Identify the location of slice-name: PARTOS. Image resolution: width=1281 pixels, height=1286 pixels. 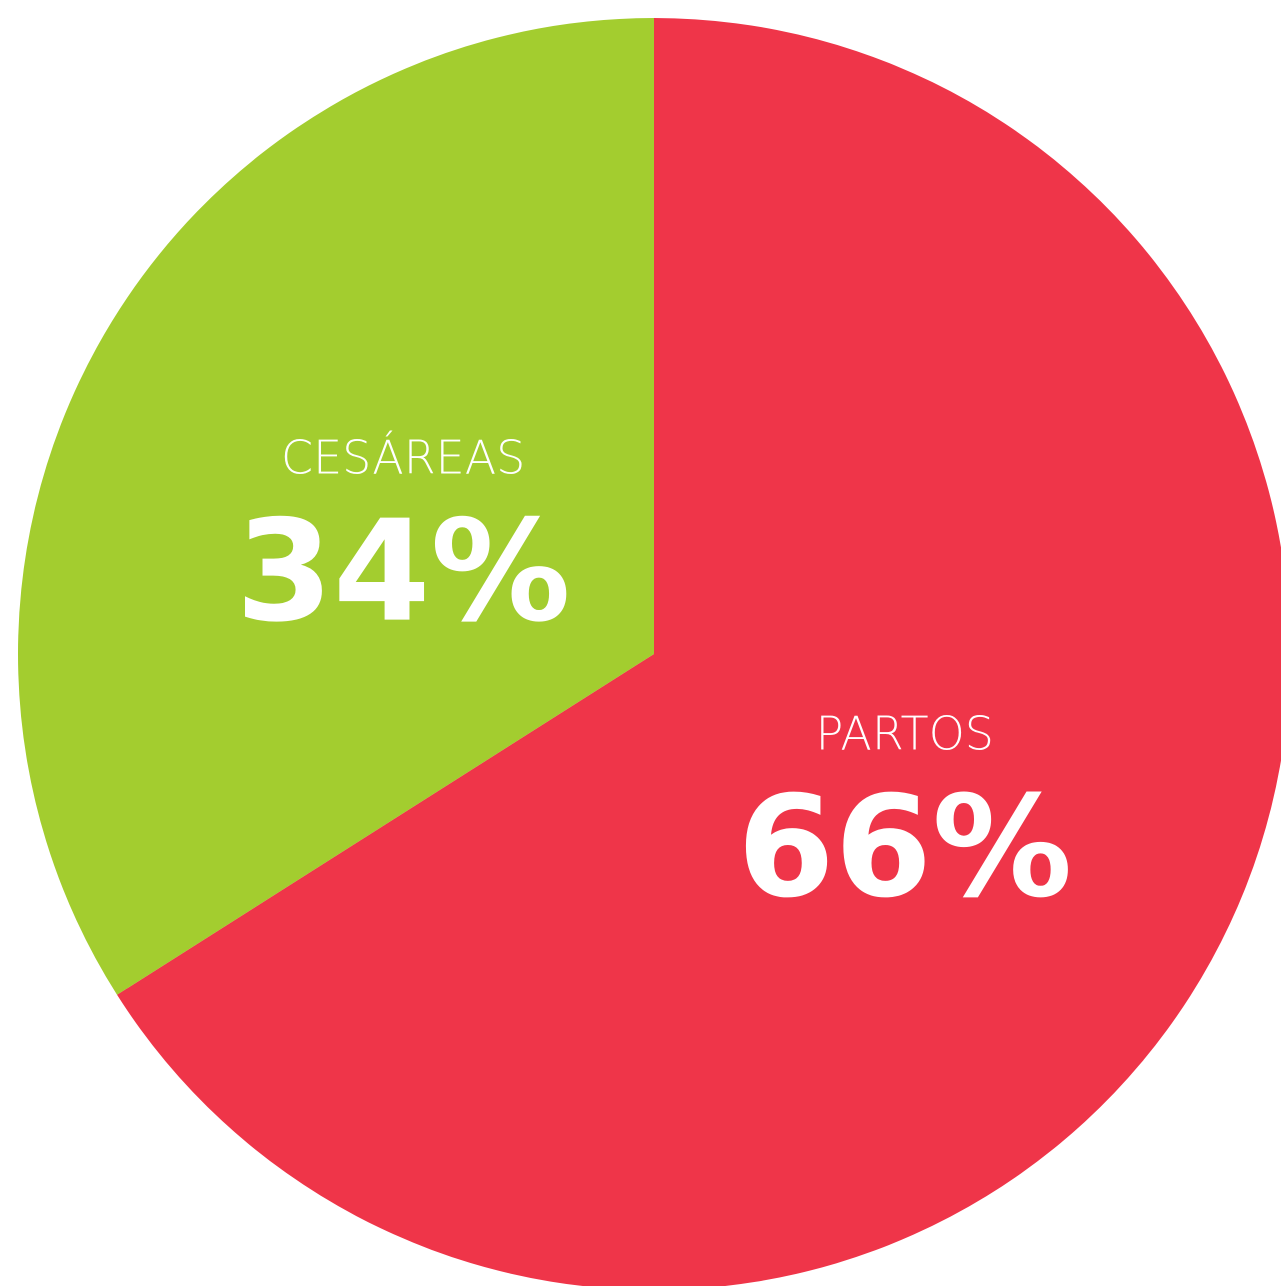
(905, 733).